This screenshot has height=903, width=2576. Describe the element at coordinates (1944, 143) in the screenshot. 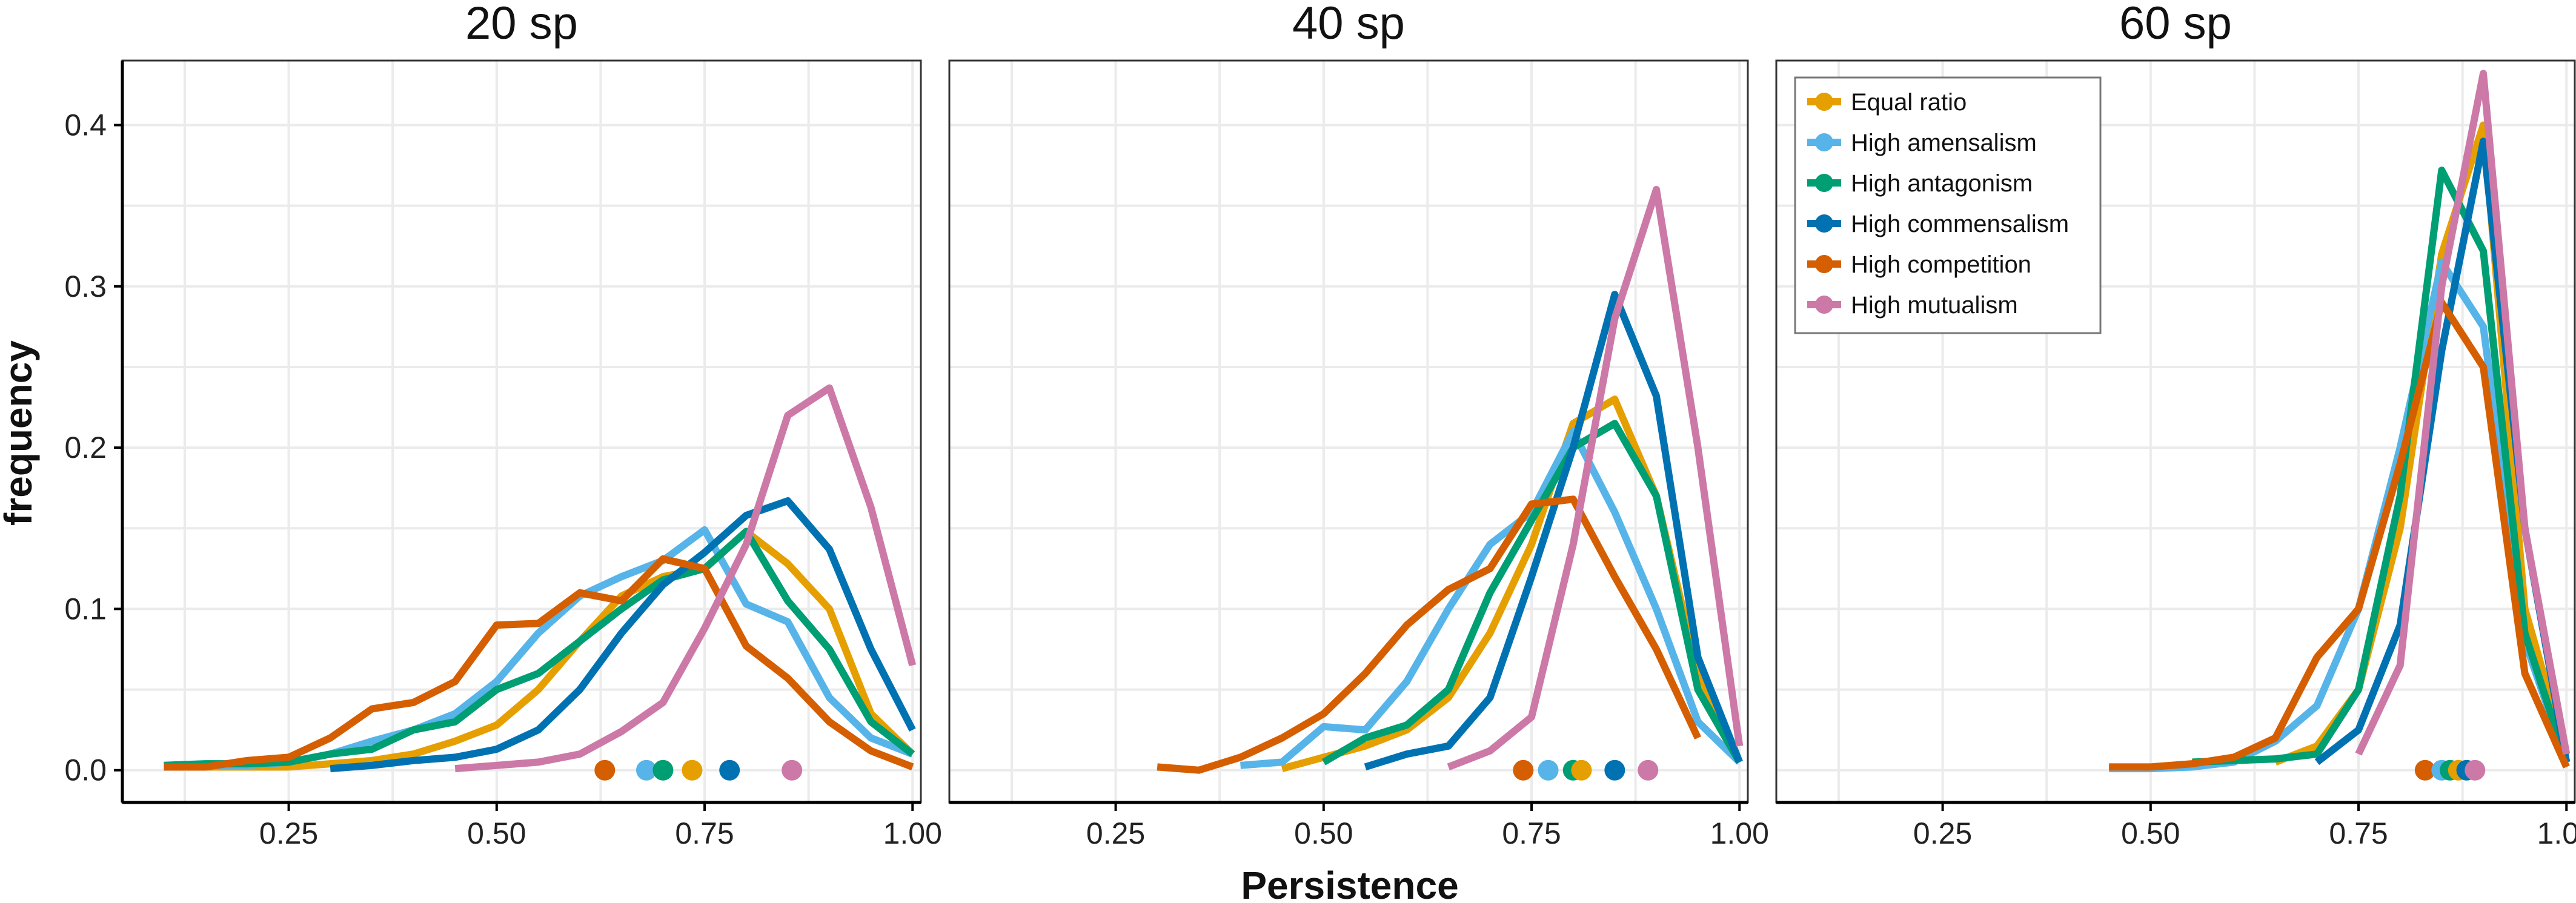

I see `legend-label-high-amensalism: High amensalism` at that location.